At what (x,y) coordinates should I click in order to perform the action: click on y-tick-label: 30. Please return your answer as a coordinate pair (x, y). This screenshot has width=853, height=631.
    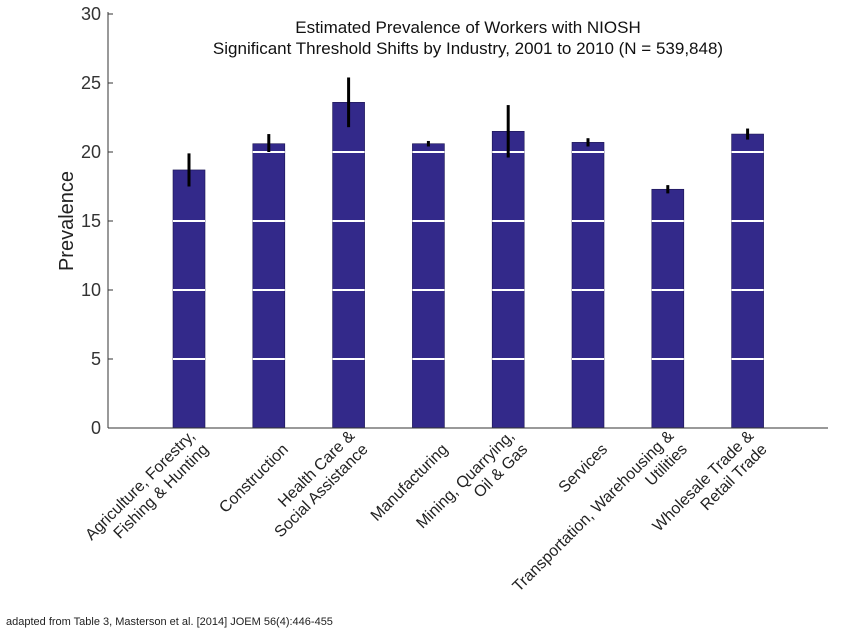
    Looking at the image, I should click on (91, 14).